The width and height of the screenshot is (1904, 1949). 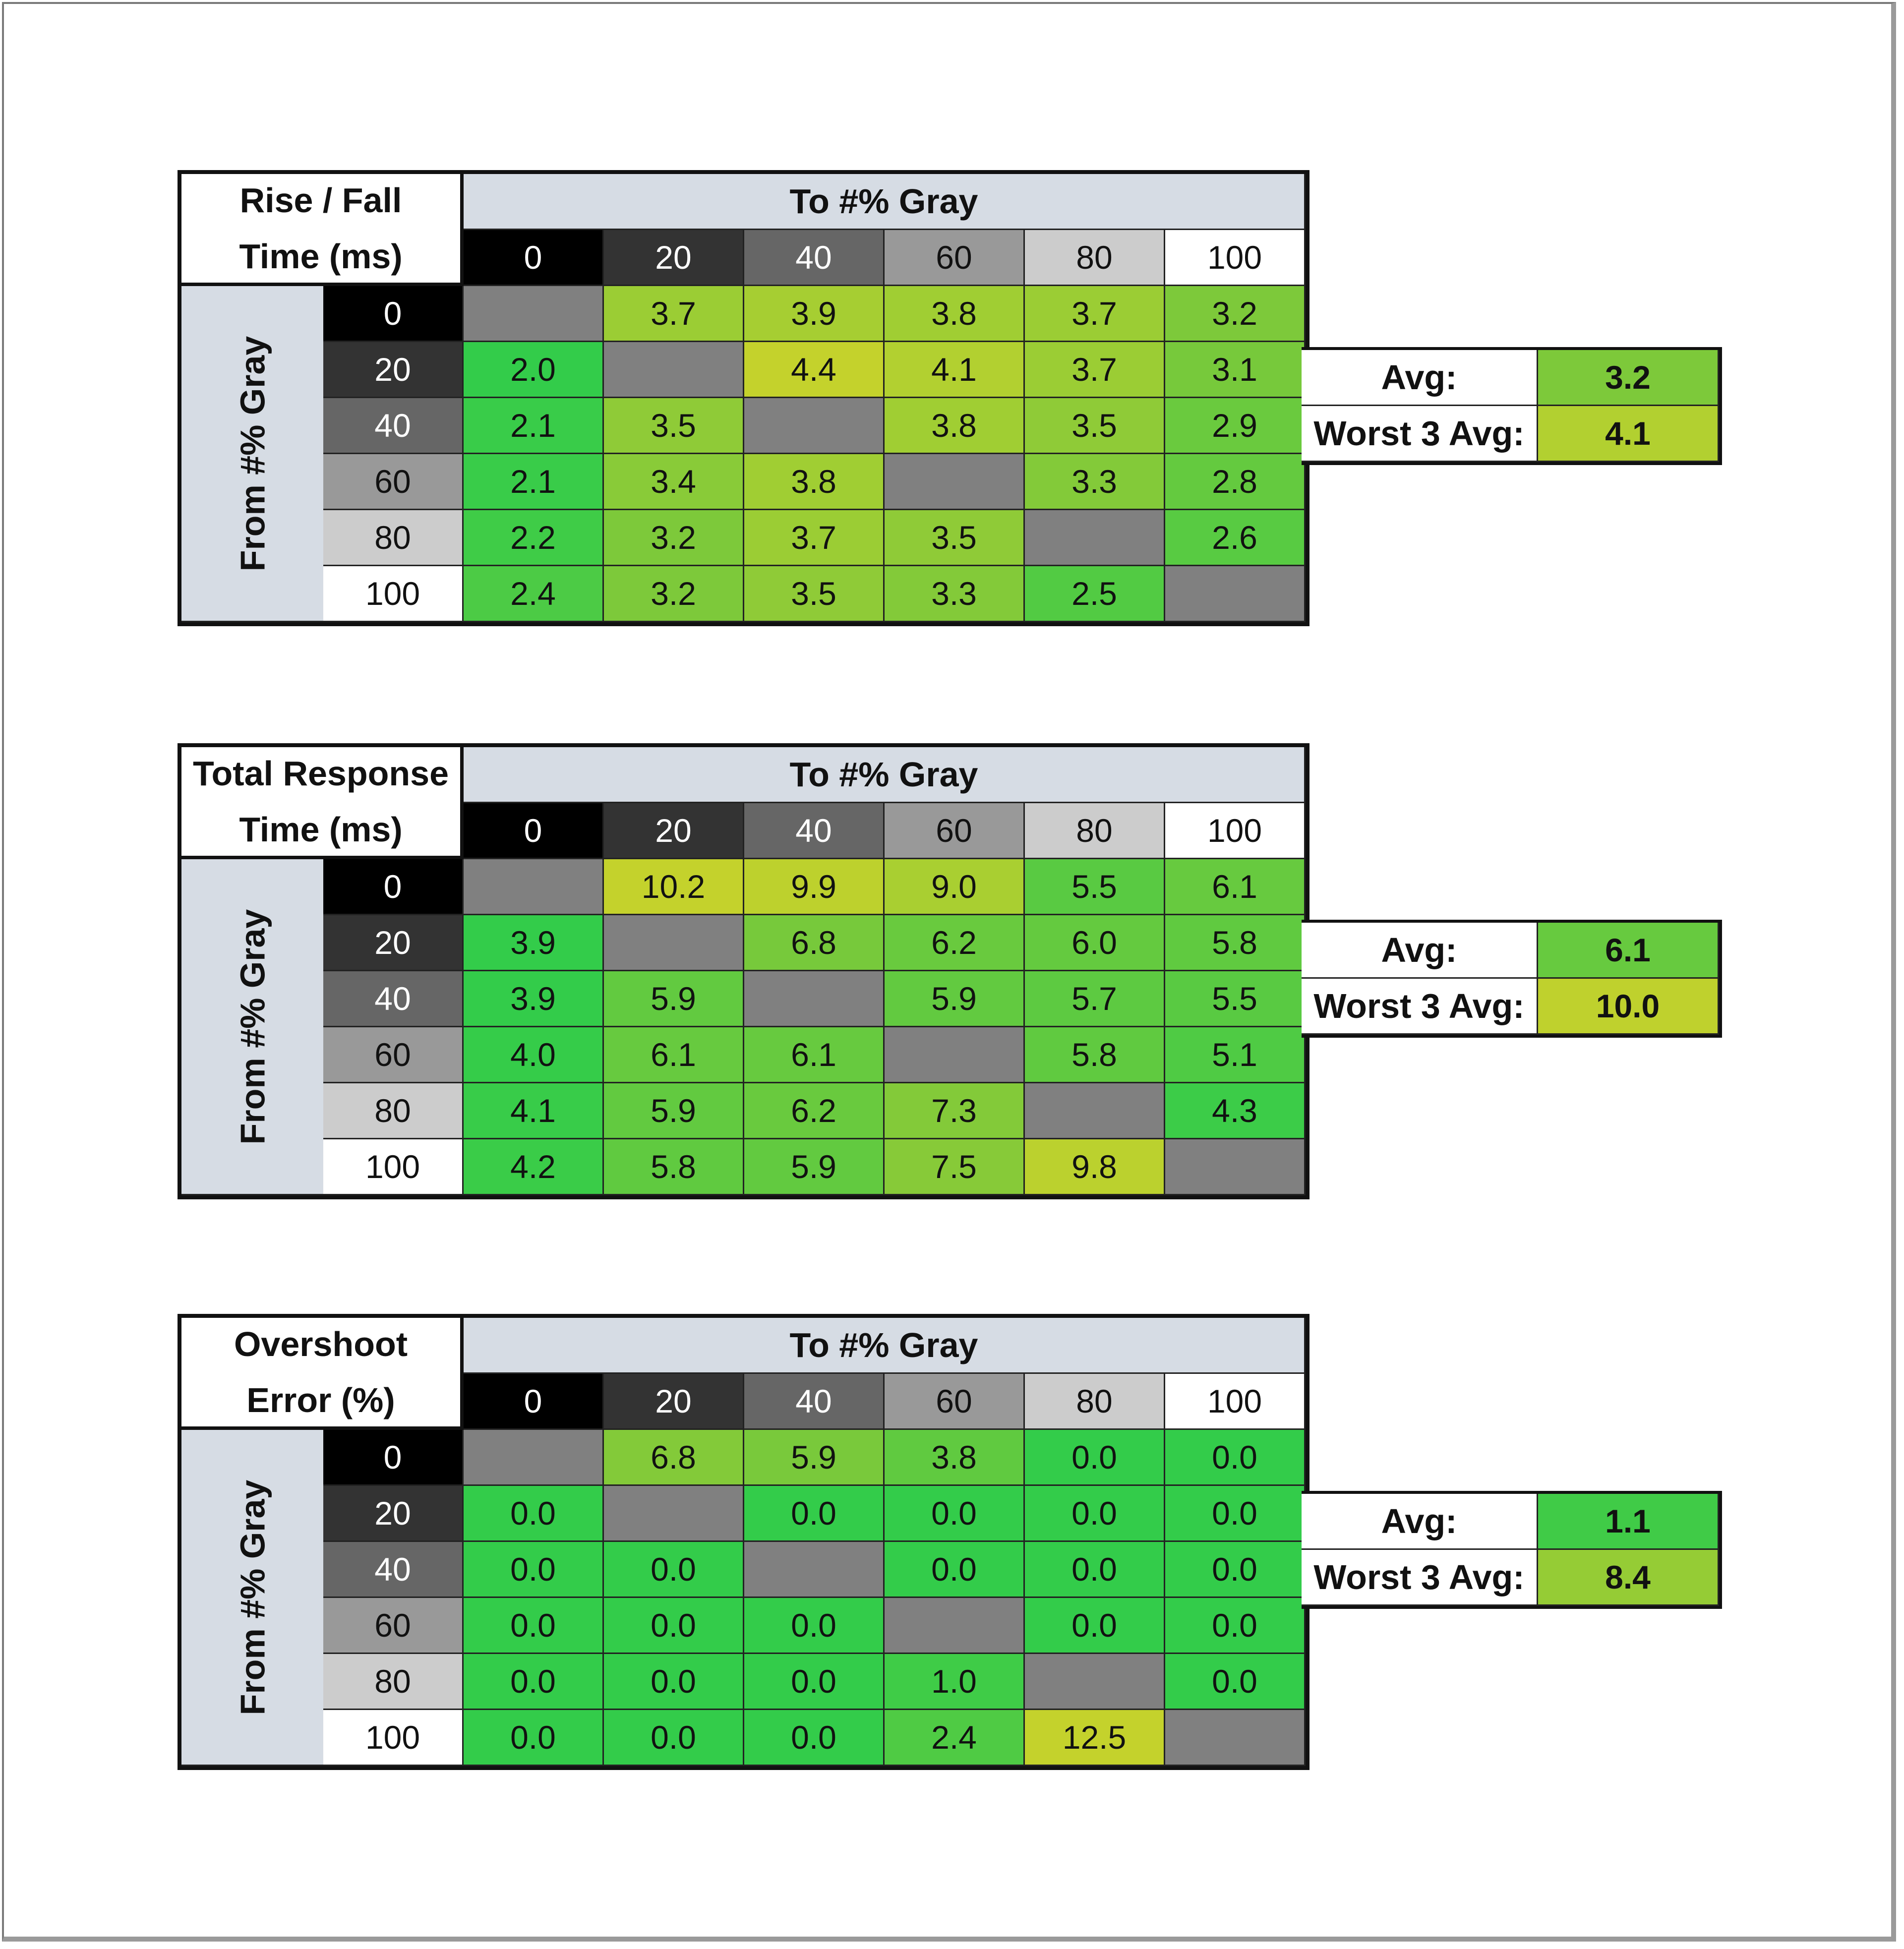 What do you see at coordinates (955, 887) in the screenshot?
I see `heatmap-cell: 9.0` at bounding box center [955, 887].